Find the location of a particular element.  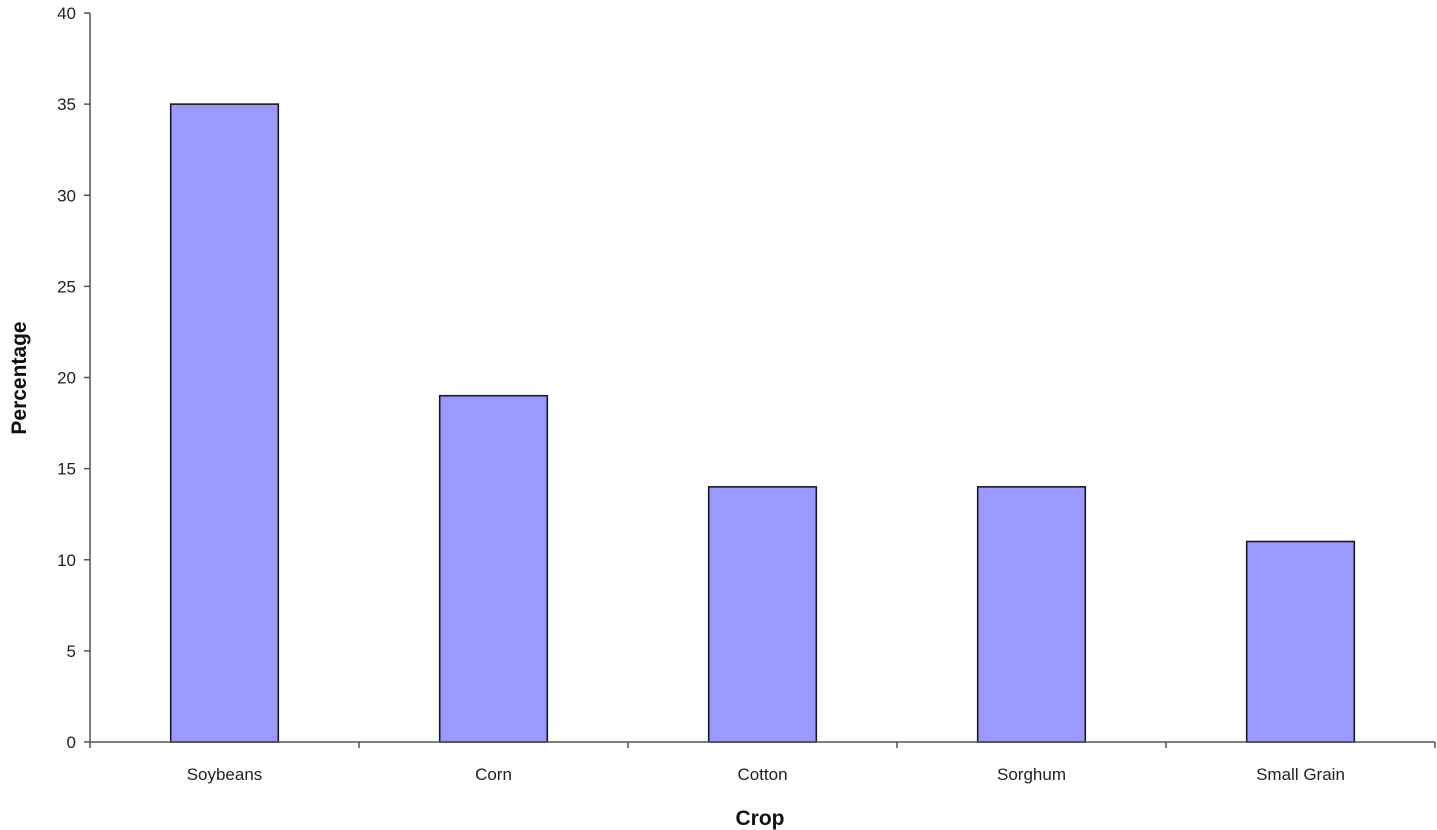

y-tick-label: 30 is located at coordinates (66, 195).